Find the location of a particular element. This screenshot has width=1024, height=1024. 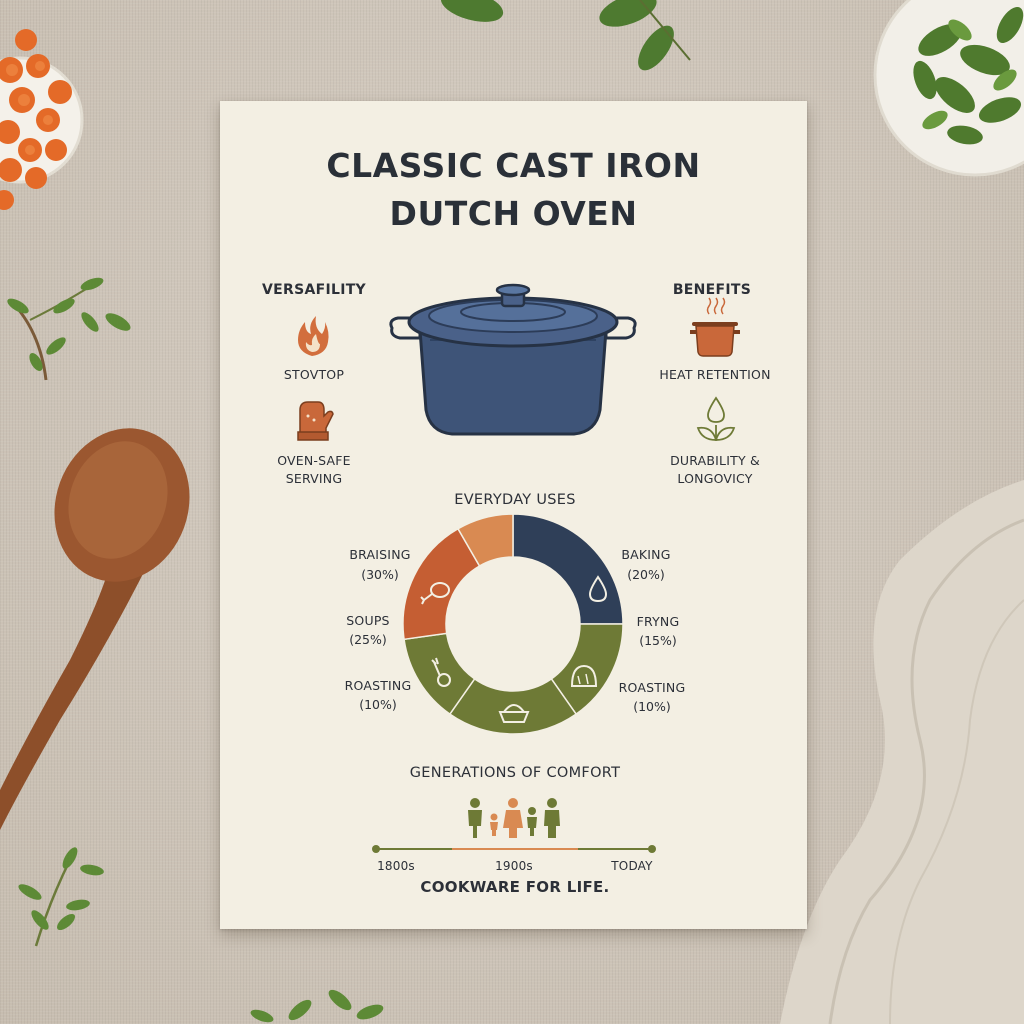

basket-icon is located at coordinates (514, 713).